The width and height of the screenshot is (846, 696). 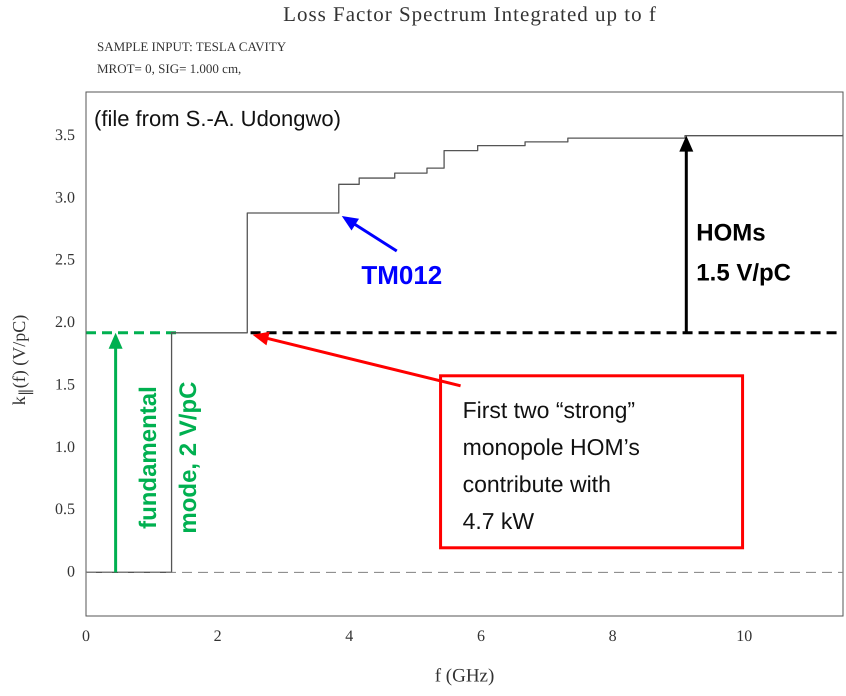 What do you see at coordinates (551, 465) in the screenshot?
I see `annotation: First two “strong” monopole HOM’s contribute with 4.7 kW` at bounding box center [551, 465].